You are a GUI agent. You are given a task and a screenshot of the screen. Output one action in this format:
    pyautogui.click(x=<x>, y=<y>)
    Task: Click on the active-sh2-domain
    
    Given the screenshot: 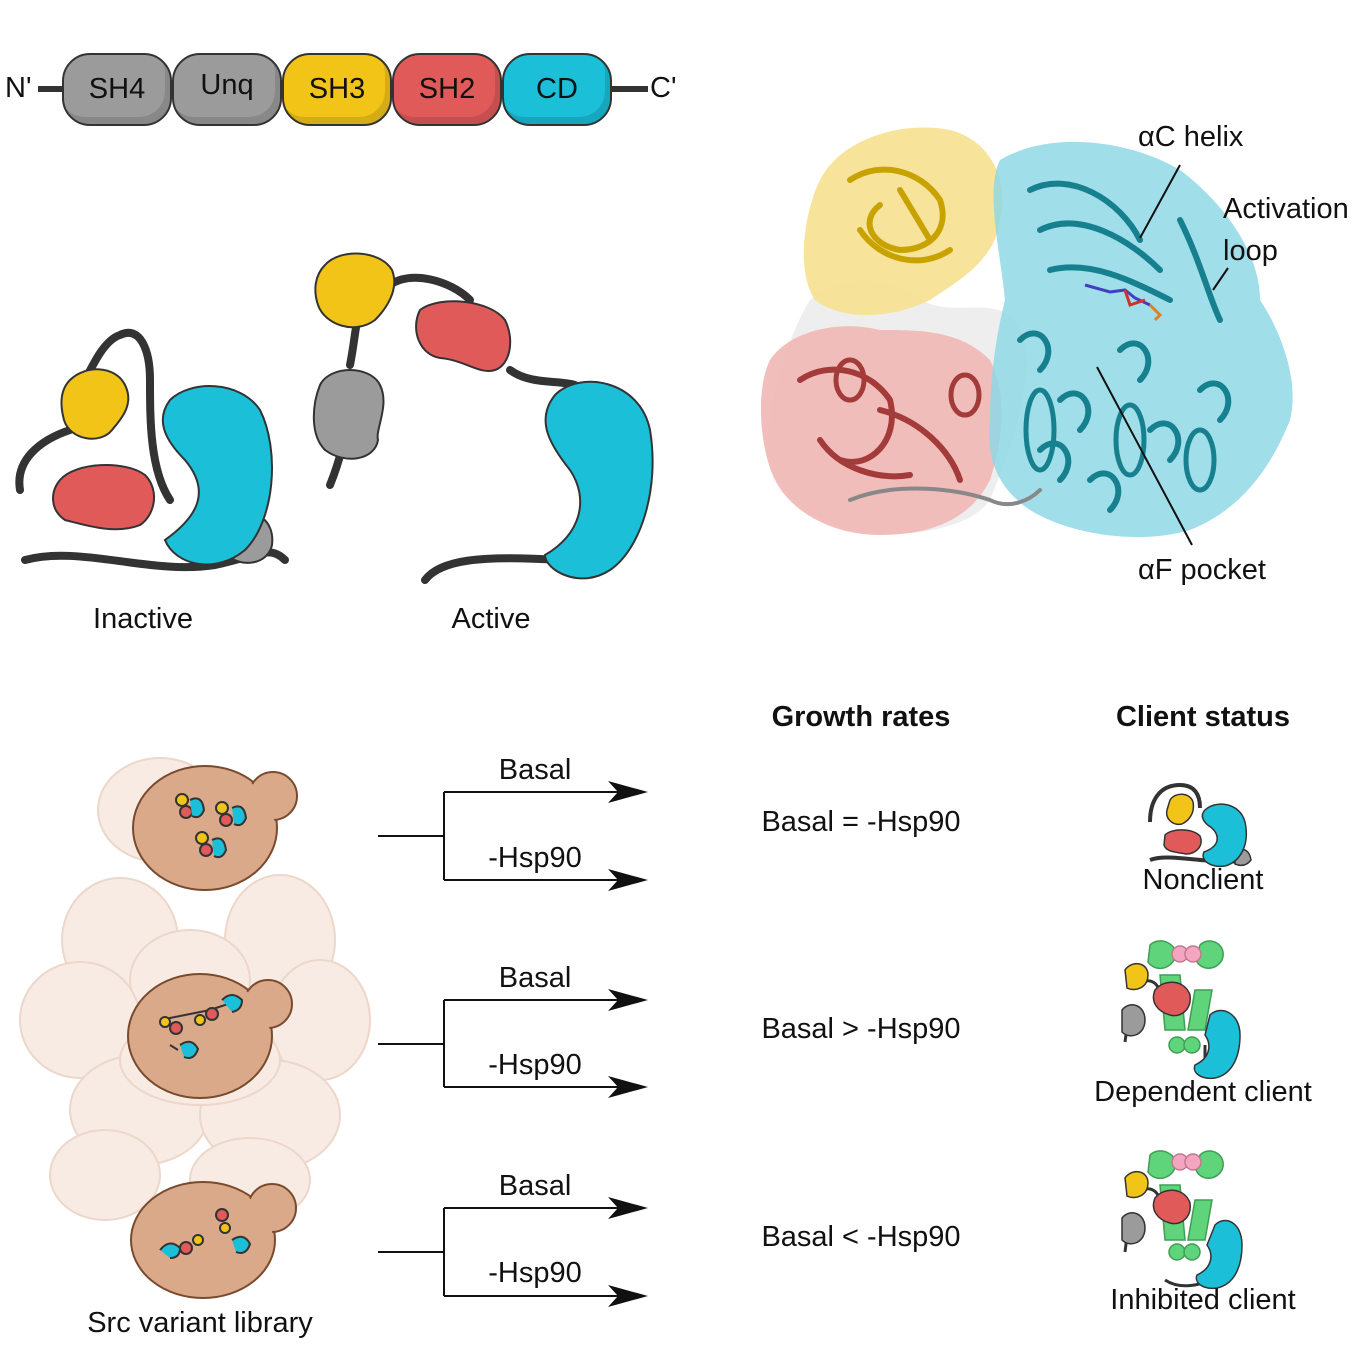 What is the action you would take?
    pyautogui.click(x=463, y=336)
    